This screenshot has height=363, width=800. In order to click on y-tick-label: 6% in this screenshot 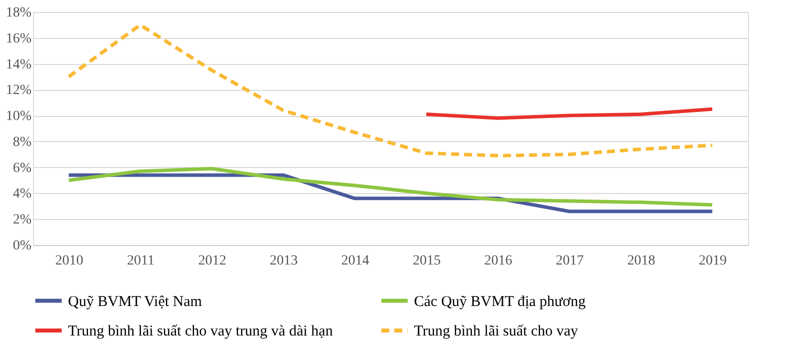, I will do `click(22, 168)`.